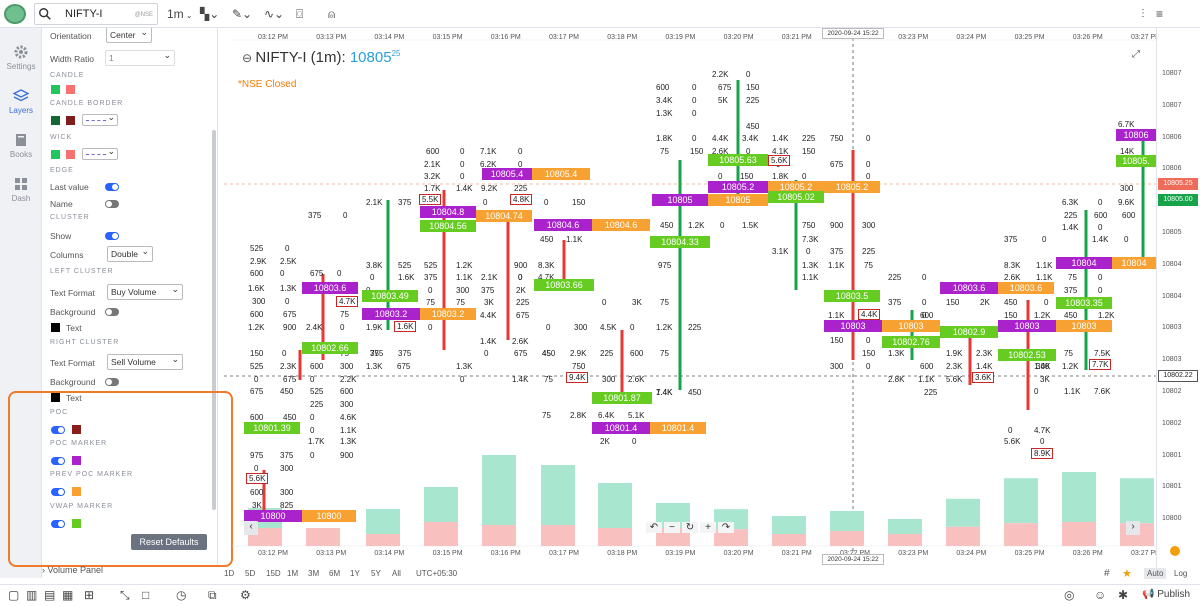  I want to click on add-window-icon: ⧉, so click(212, 595).